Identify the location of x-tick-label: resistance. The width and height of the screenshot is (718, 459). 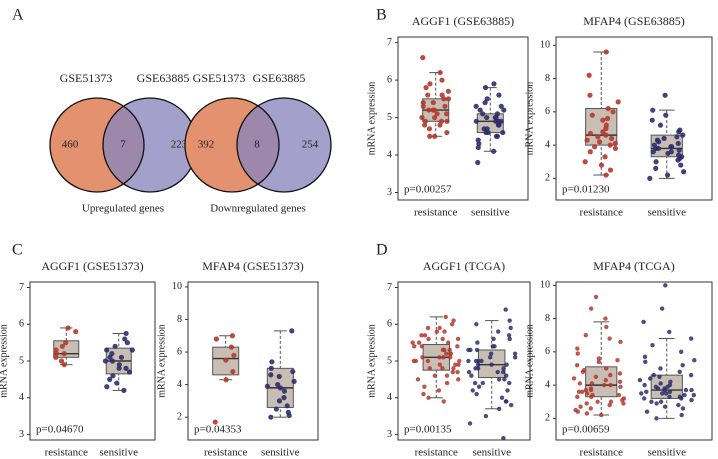
(225, 453).